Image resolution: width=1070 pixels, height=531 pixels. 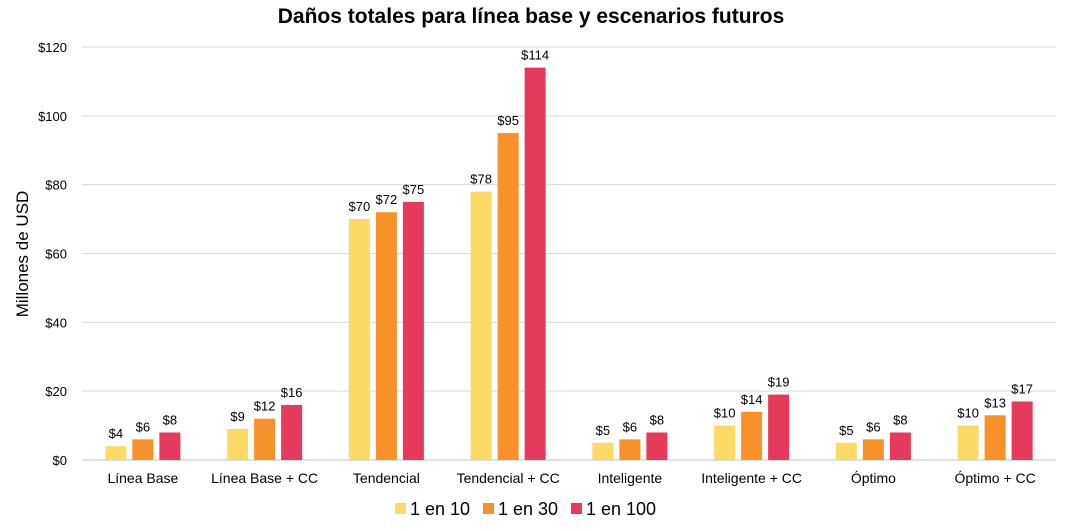 I want to click on legend-label: 1 en 30, so click(x=528, y=509).